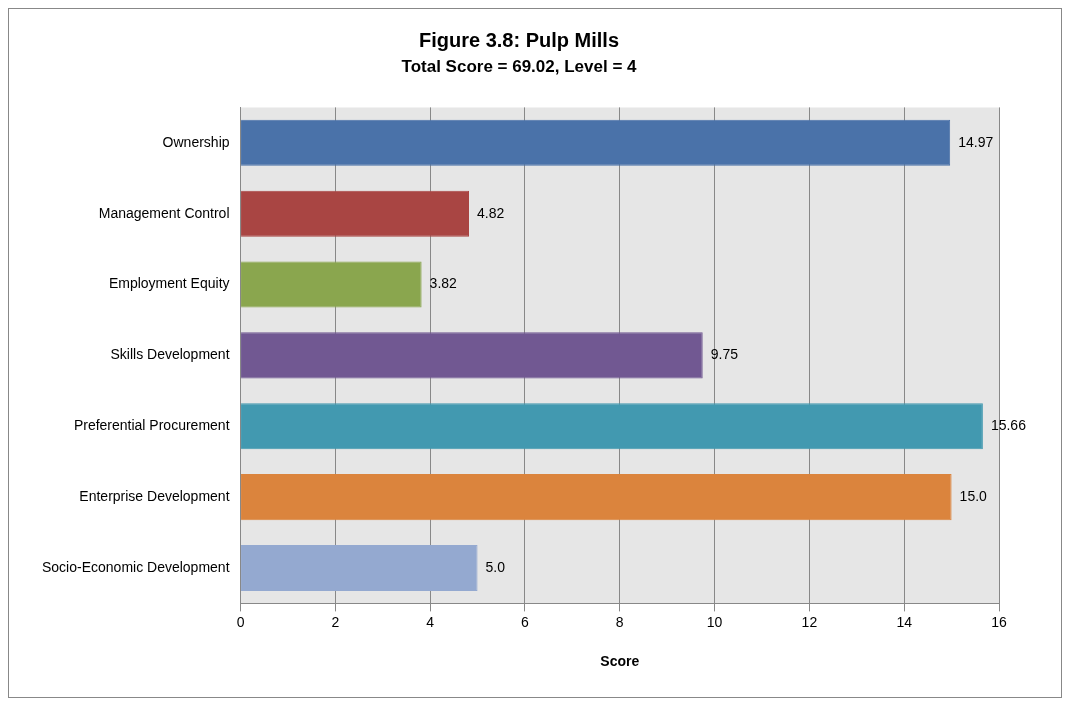 The width and height of the screenshot is (1072, 709). What do you see at coordinates (714, 621) in the screenshot?
I see `x-tick-label: 10` at bounding box center [714, 621].